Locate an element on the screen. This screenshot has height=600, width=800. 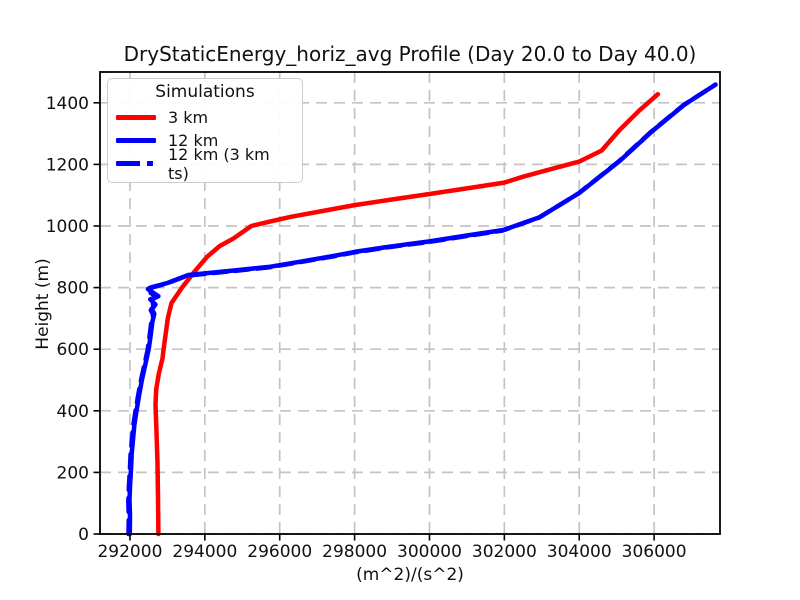
x-tick-label: 304000 is located at coordinates (579, 552).